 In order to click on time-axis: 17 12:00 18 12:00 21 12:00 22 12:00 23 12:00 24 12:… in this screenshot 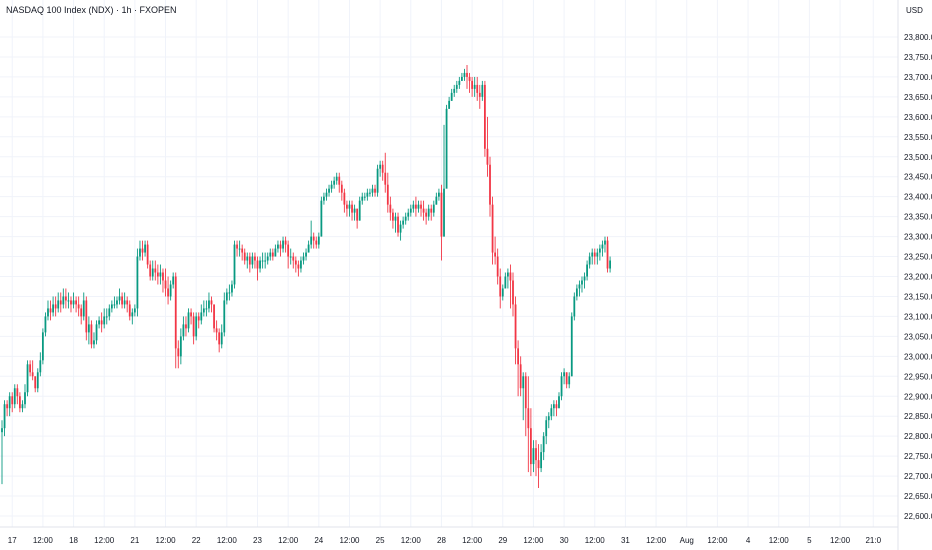, I will do `click(445, 540)`.